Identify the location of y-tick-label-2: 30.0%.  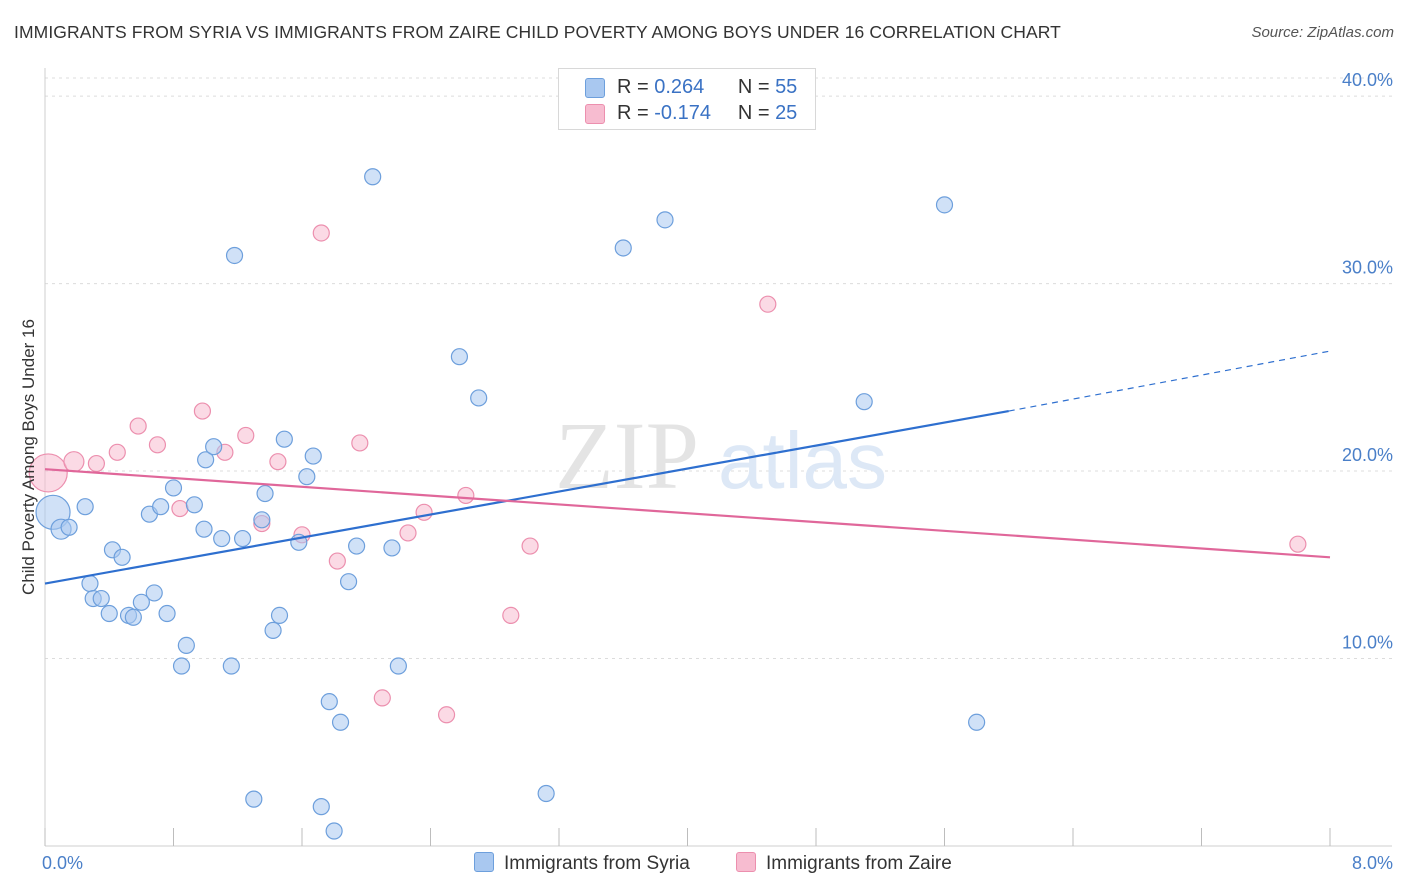
(1367, 268).